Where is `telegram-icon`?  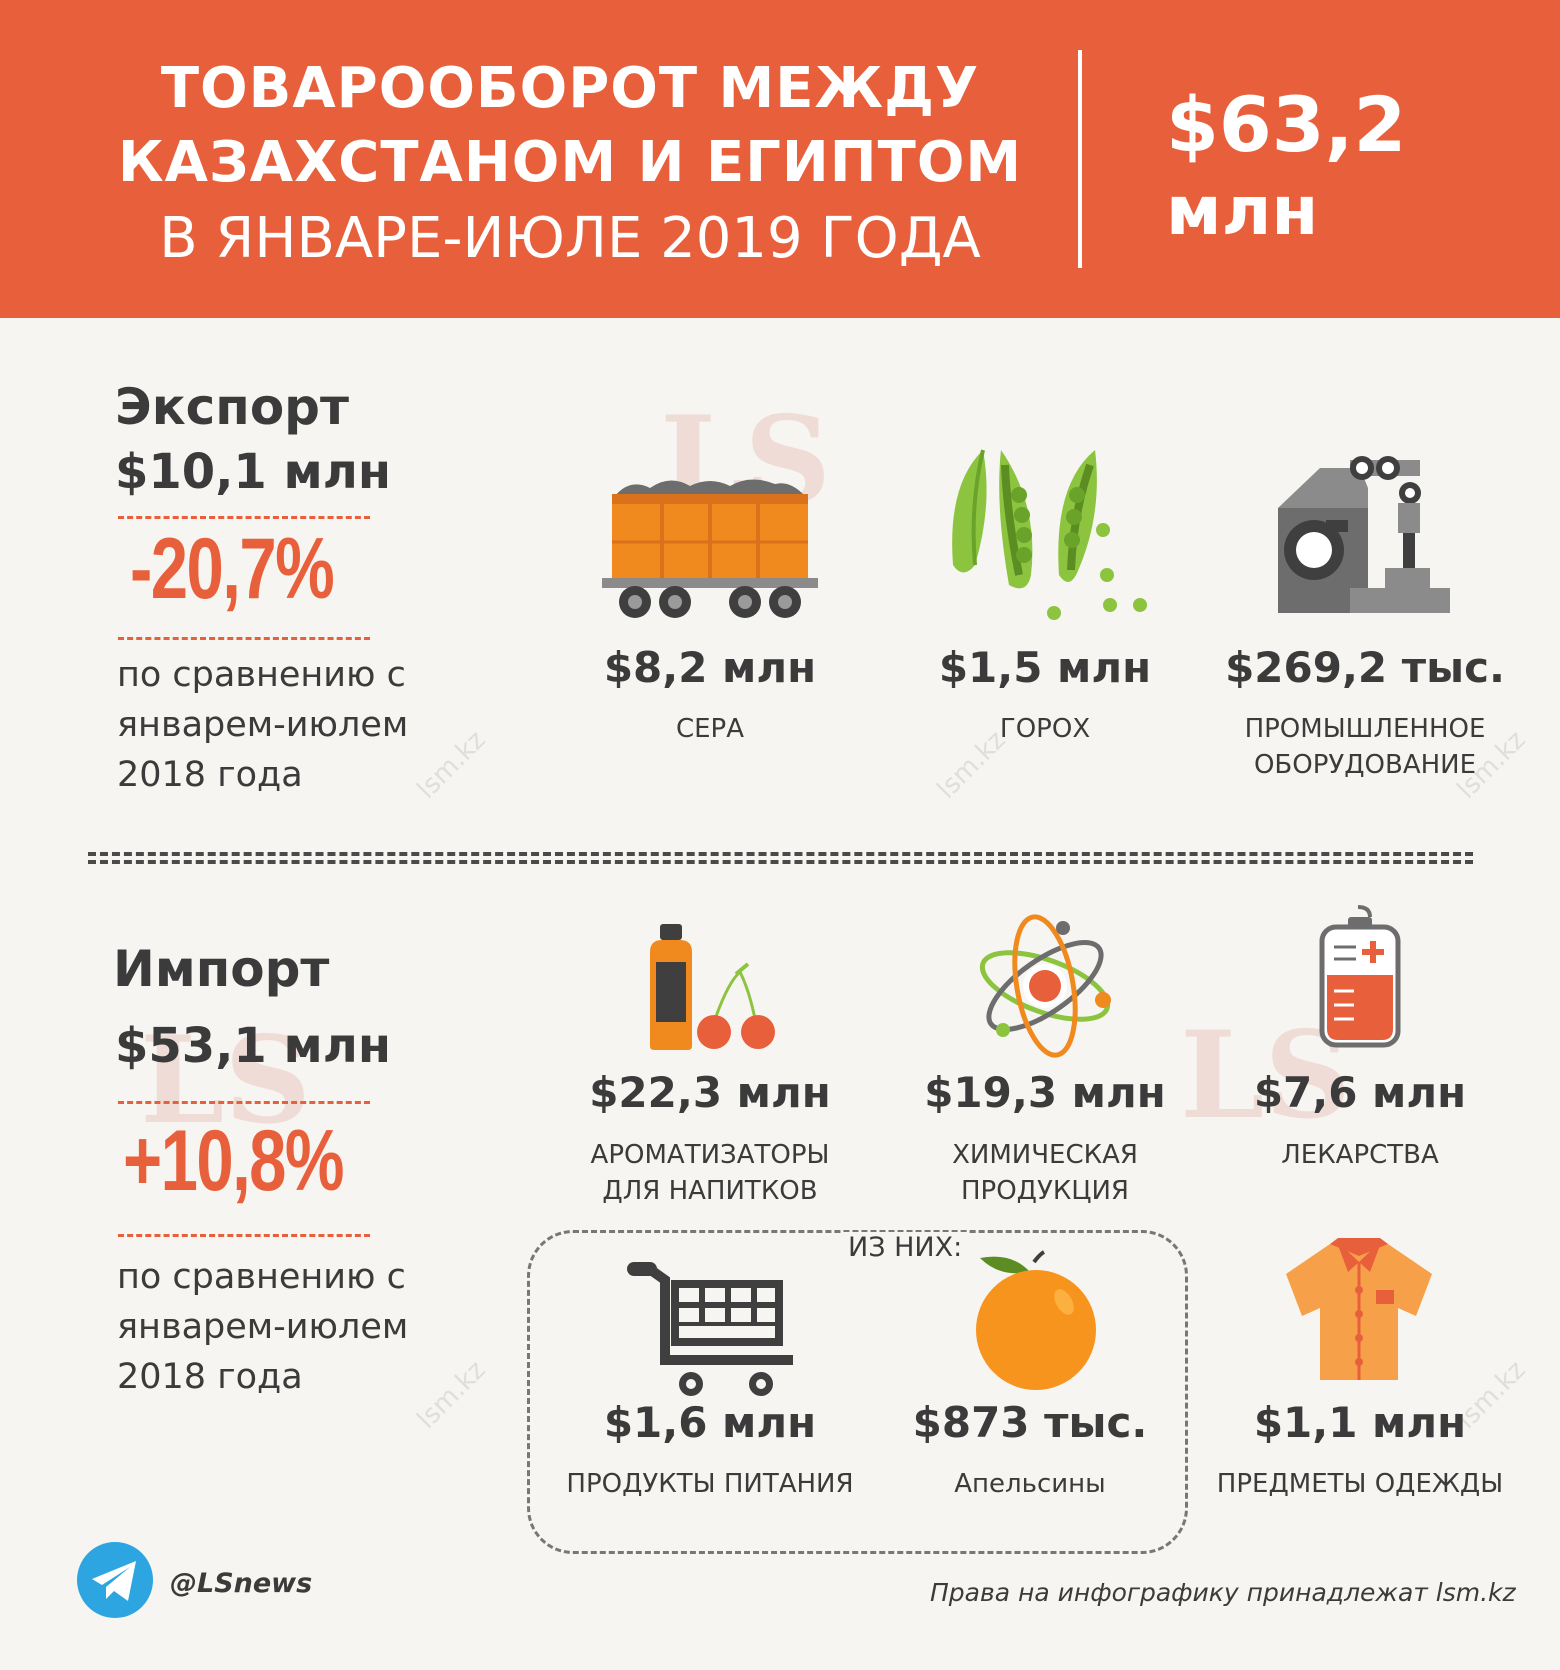
telegram-icon is located at coordinates (115, 1580).